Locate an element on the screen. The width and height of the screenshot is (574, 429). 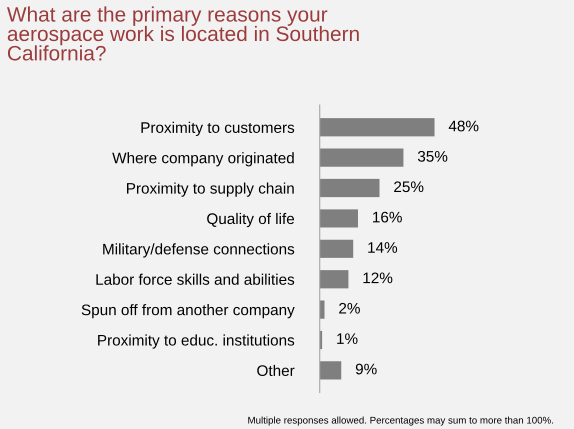
data-label: 16% is located at coordinates (387, 217).